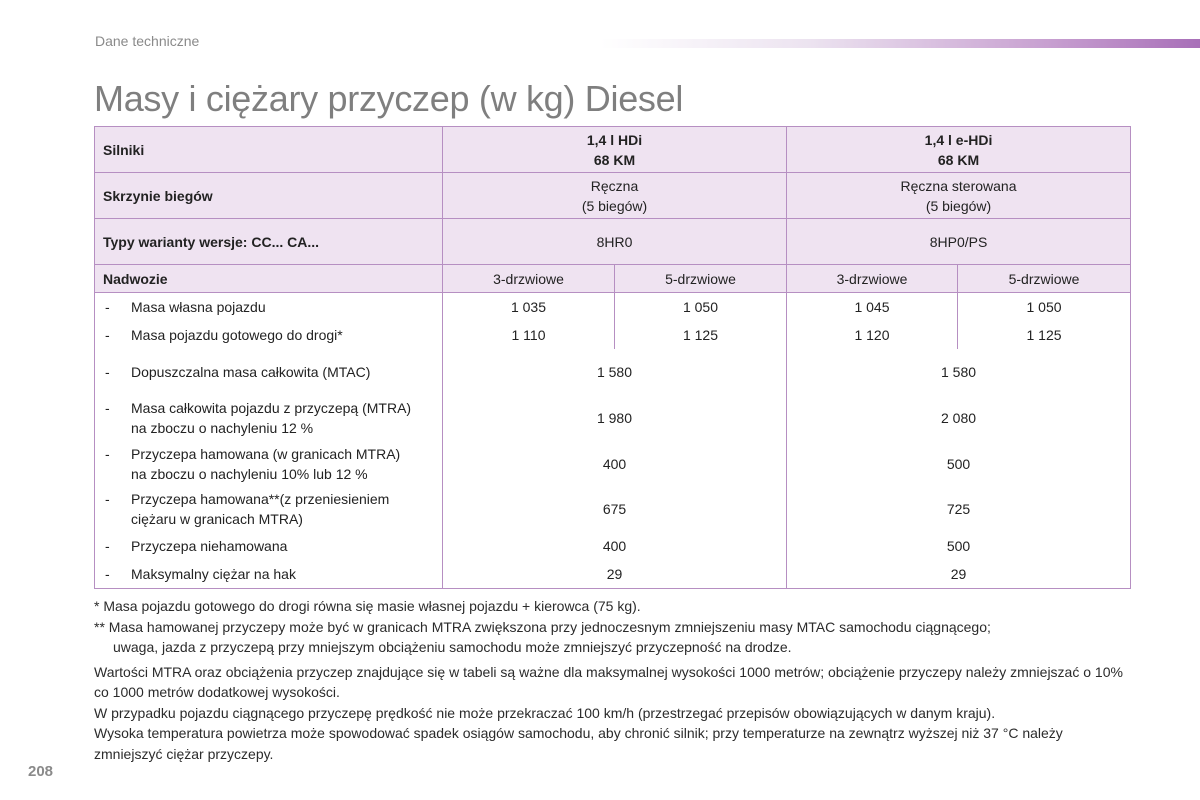 Image resolution: width=1200 pixels, height=800 pixels. Describe the element at coordinates (958, 241) in the screenshot. I see `types-2: 8HP0/PS` at that location.